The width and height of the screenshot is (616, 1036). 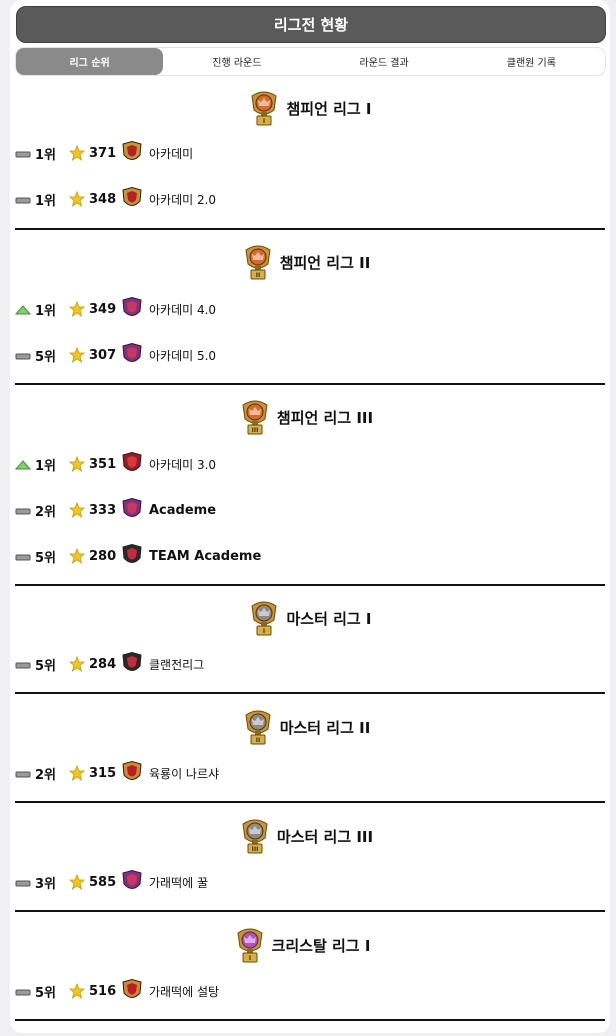 I want to click on clan-stars: 307, so click(x=103, y=355).